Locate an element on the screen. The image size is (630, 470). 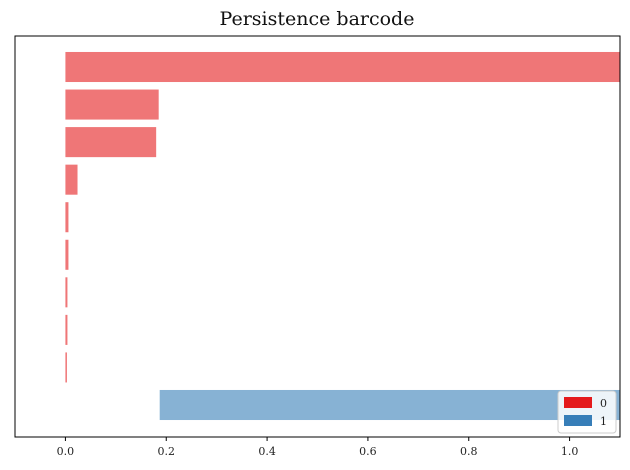
x-tick-label: 0.0 is located at coordinates (66, 451).